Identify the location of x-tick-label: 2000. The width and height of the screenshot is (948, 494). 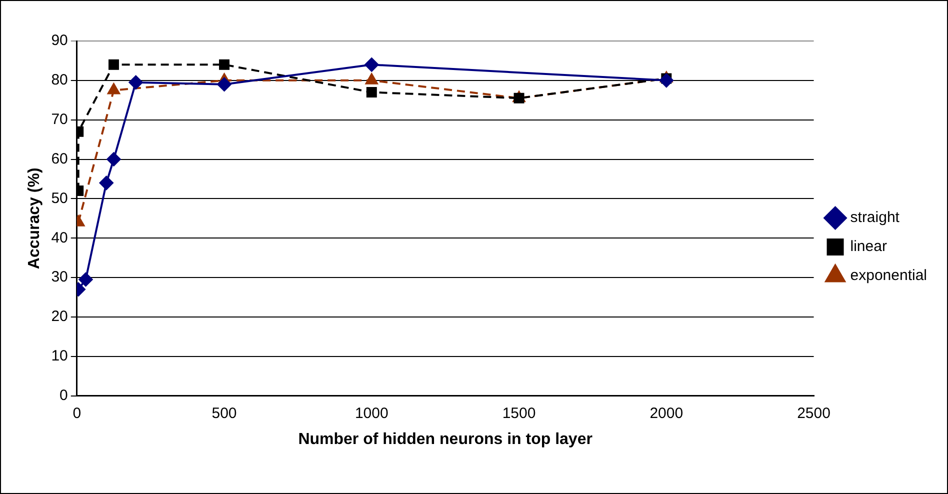
(667, 413).